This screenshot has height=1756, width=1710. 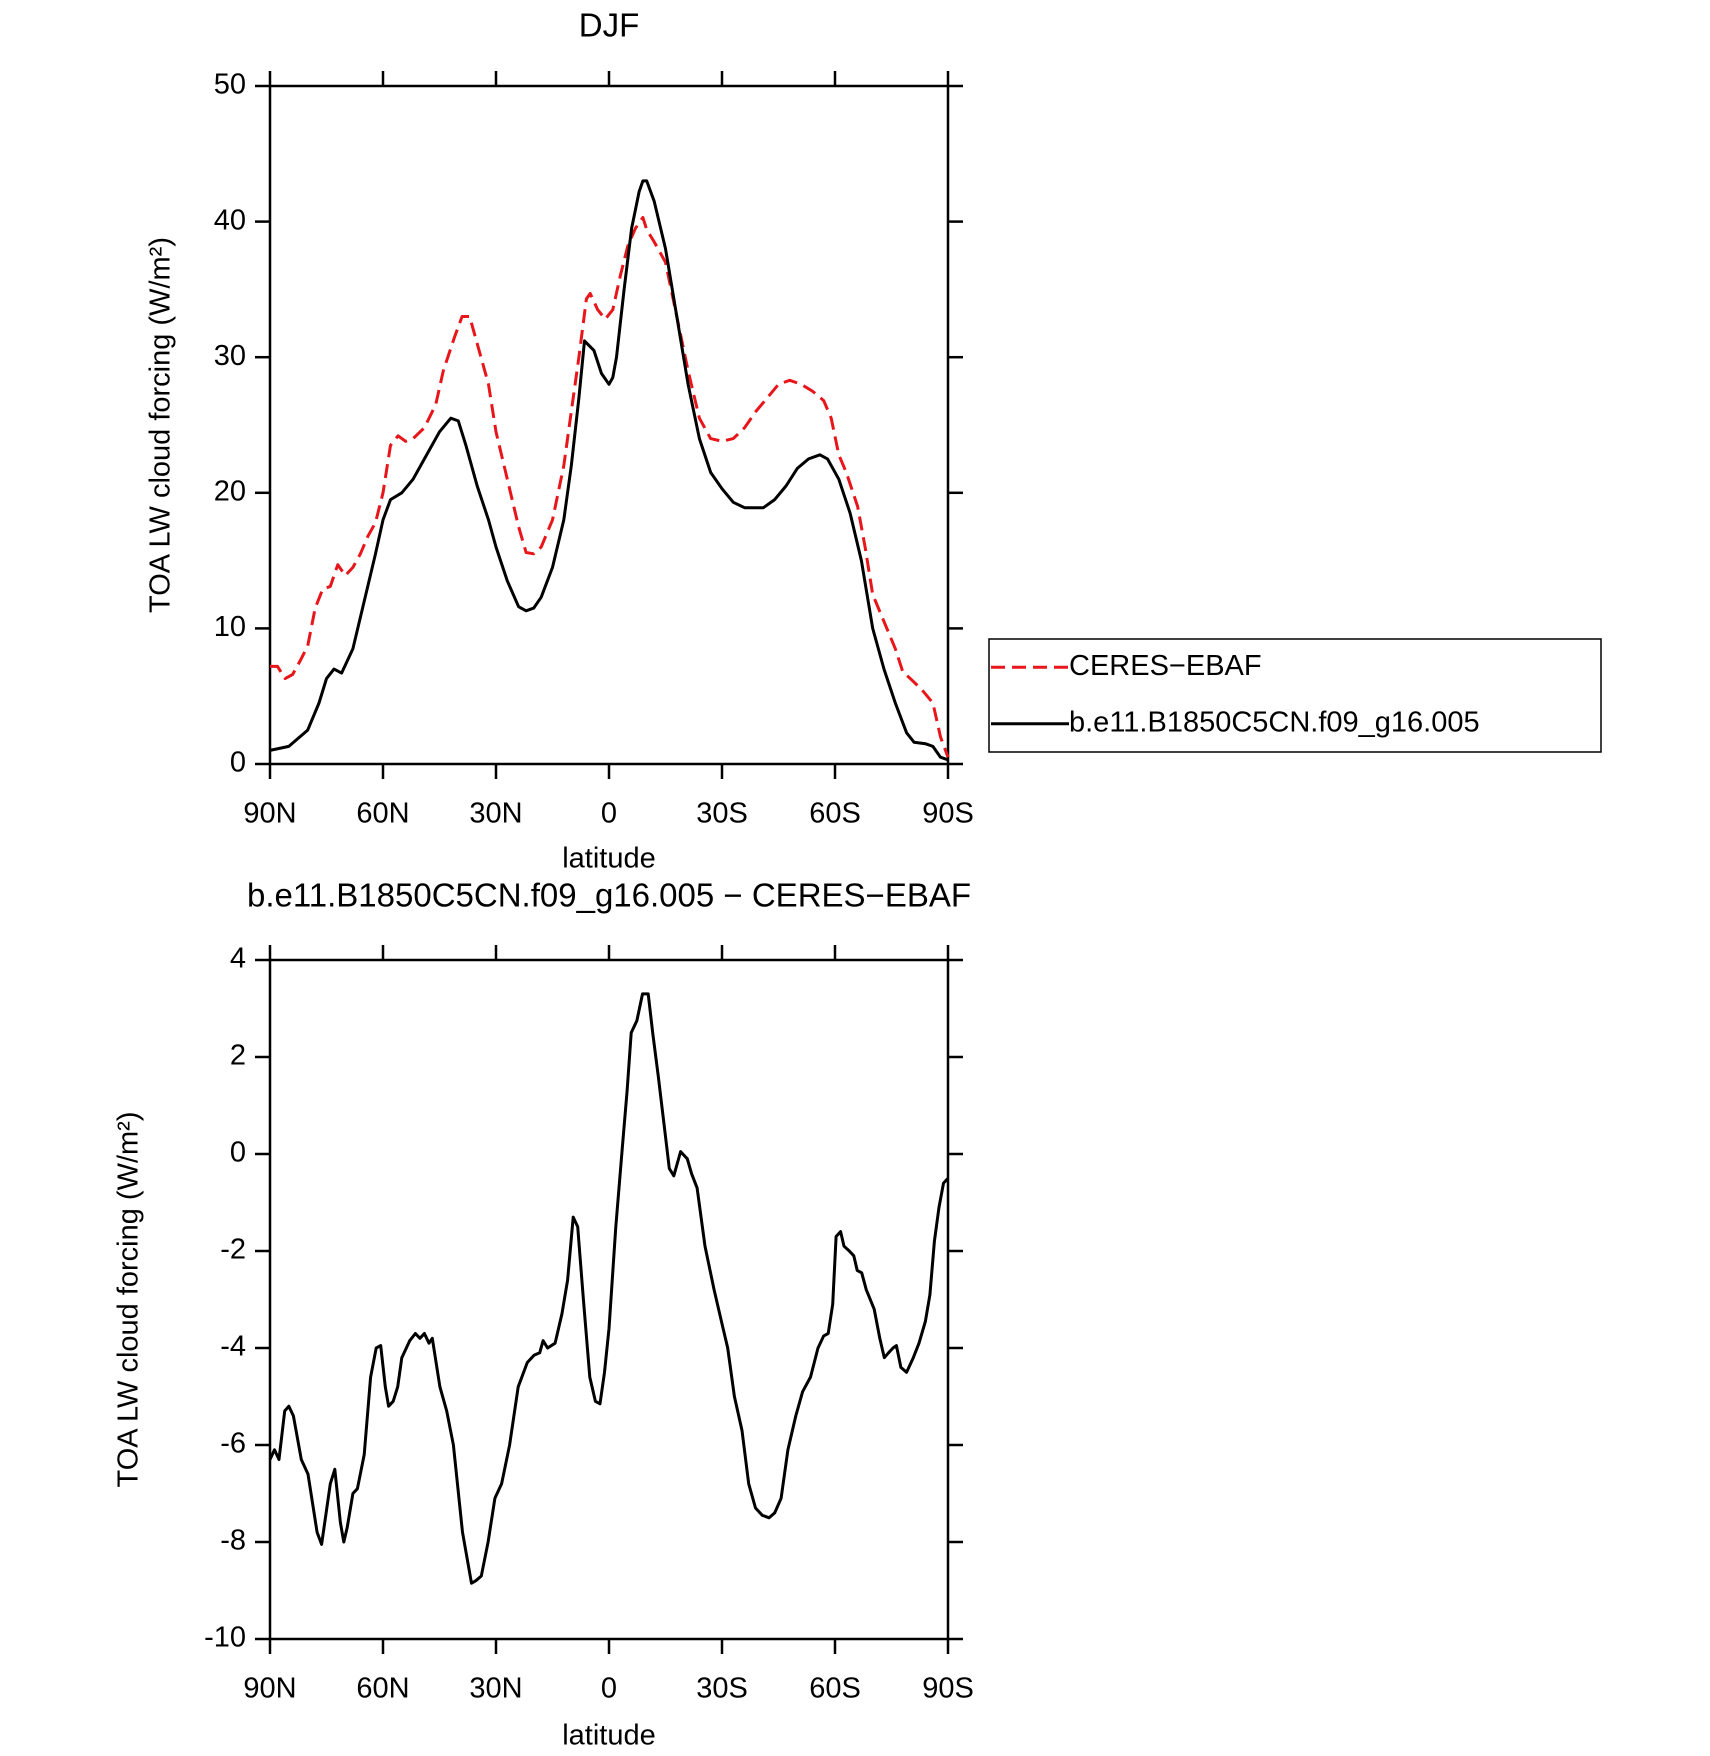 I want to click on chart-title: b.e11.B1850C5CN.f09_g16.005 − CERES−EBAF, so click(x=609, y=895).